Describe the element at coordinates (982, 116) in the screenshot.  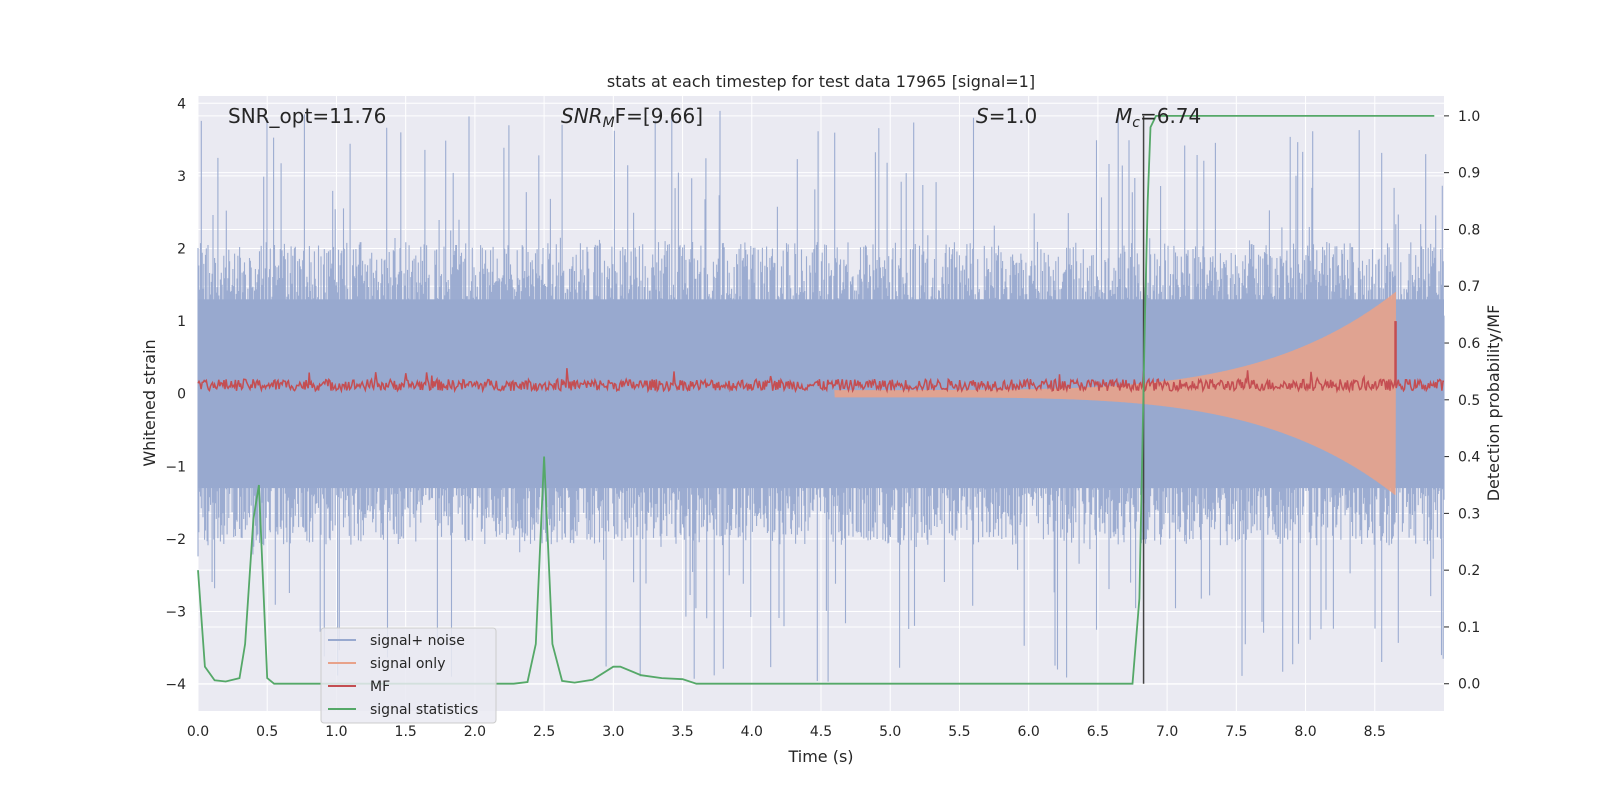
I see `s-symbol: S` at that location.